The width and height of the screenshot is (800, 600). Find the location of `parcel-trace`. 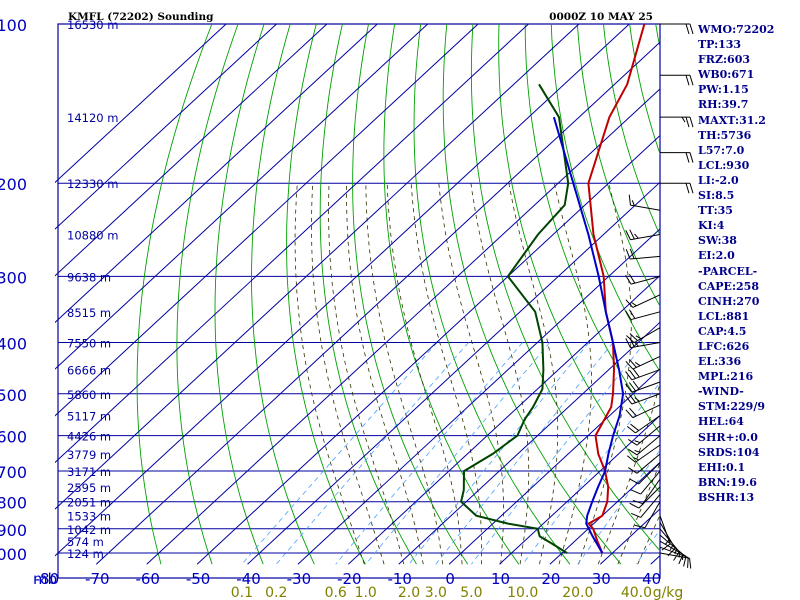

parcel-trace is located at coordinates (588, 335).